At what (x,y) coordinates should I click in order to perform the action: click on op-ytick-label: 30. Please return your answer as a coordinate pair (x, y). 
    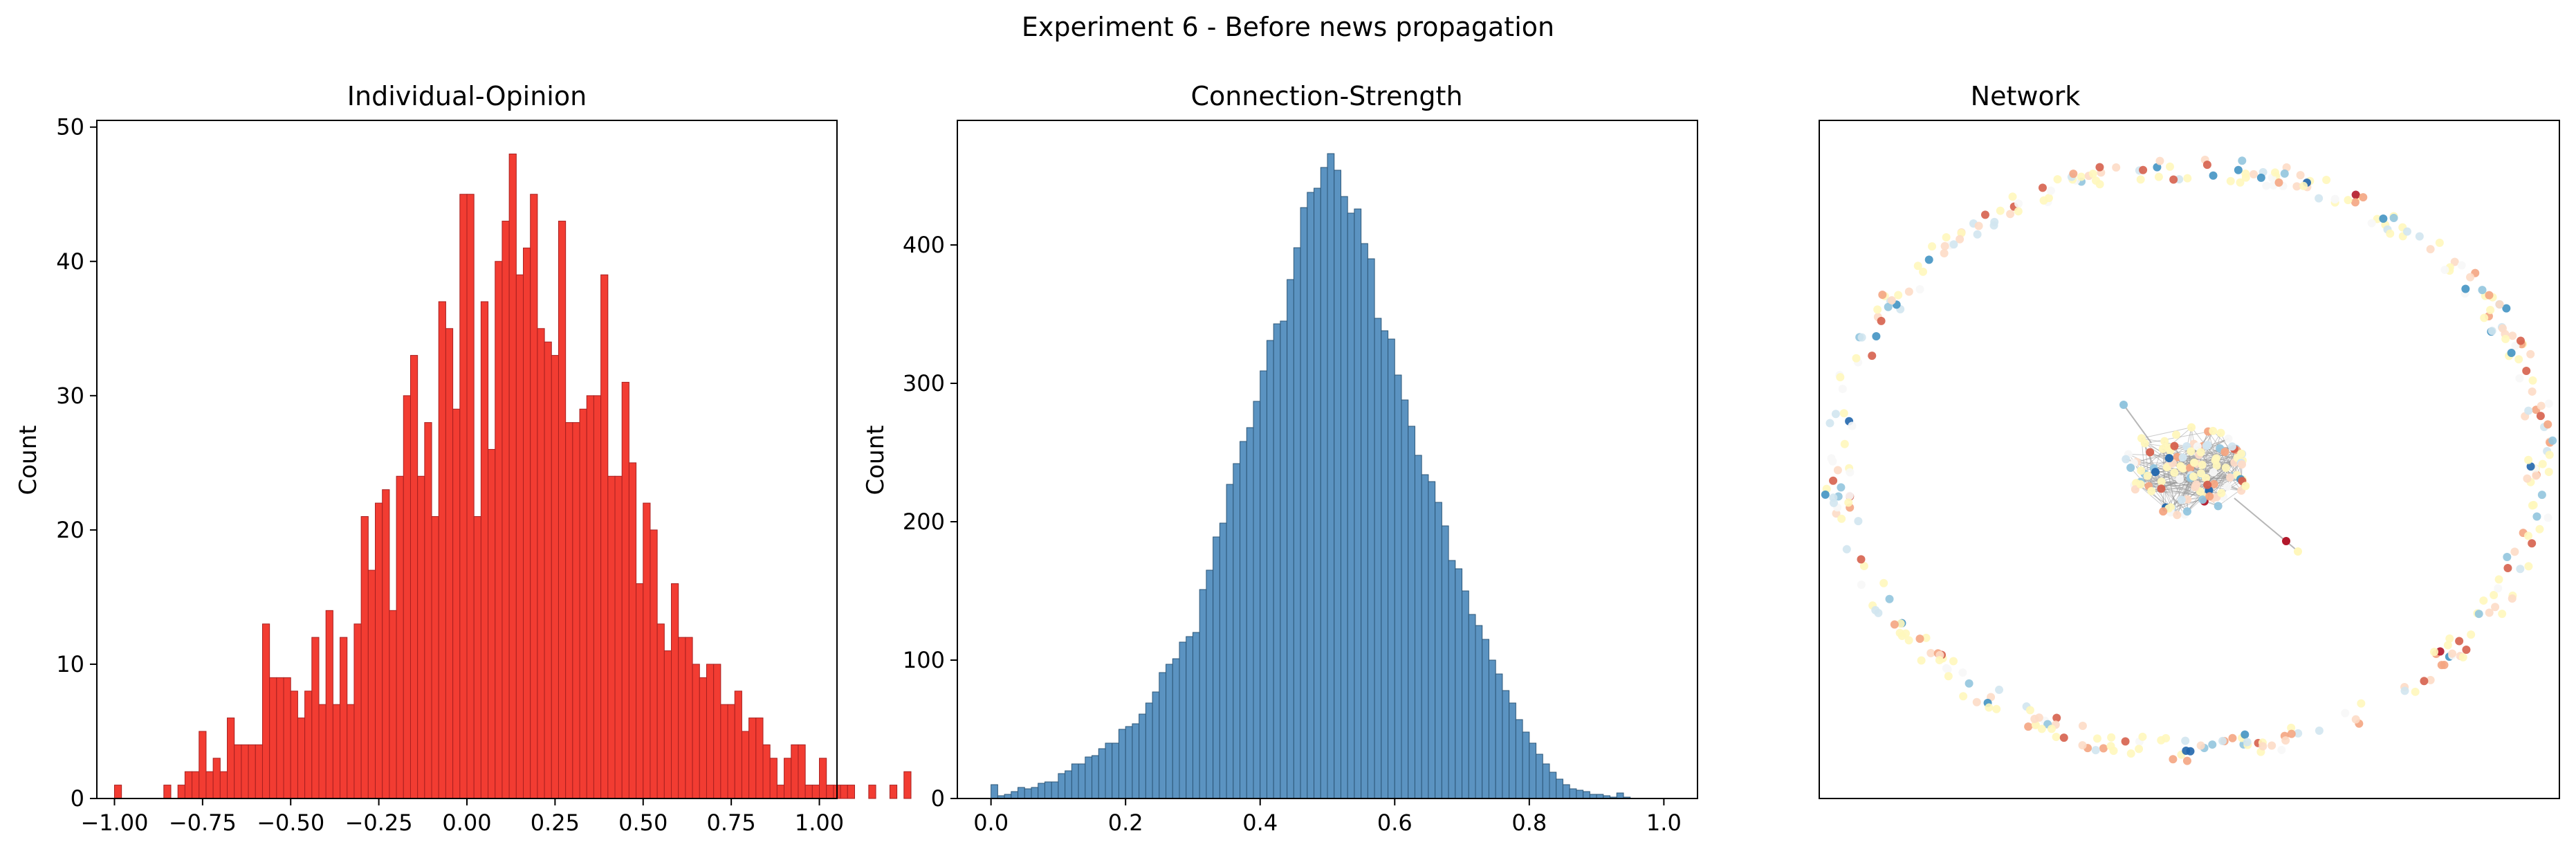
    Looking at the image, I should click on (70, 396).